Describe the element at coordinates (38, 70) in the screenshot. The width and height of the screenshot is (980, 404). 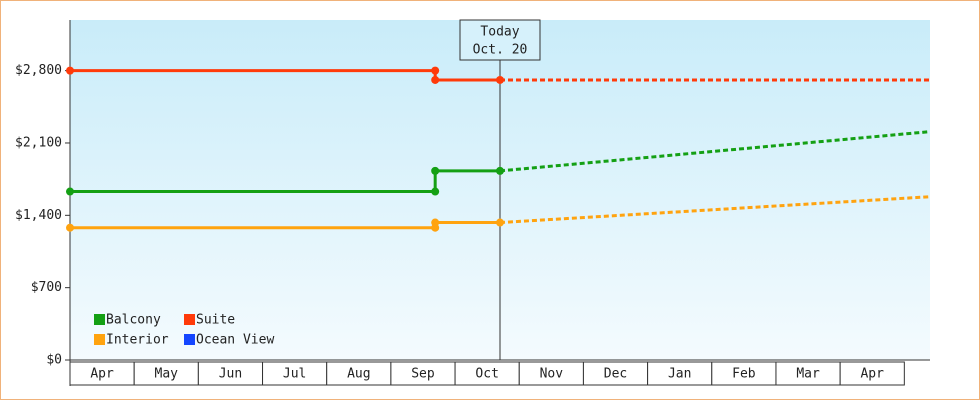
I see `y-tick-label: $2,800` at that location.